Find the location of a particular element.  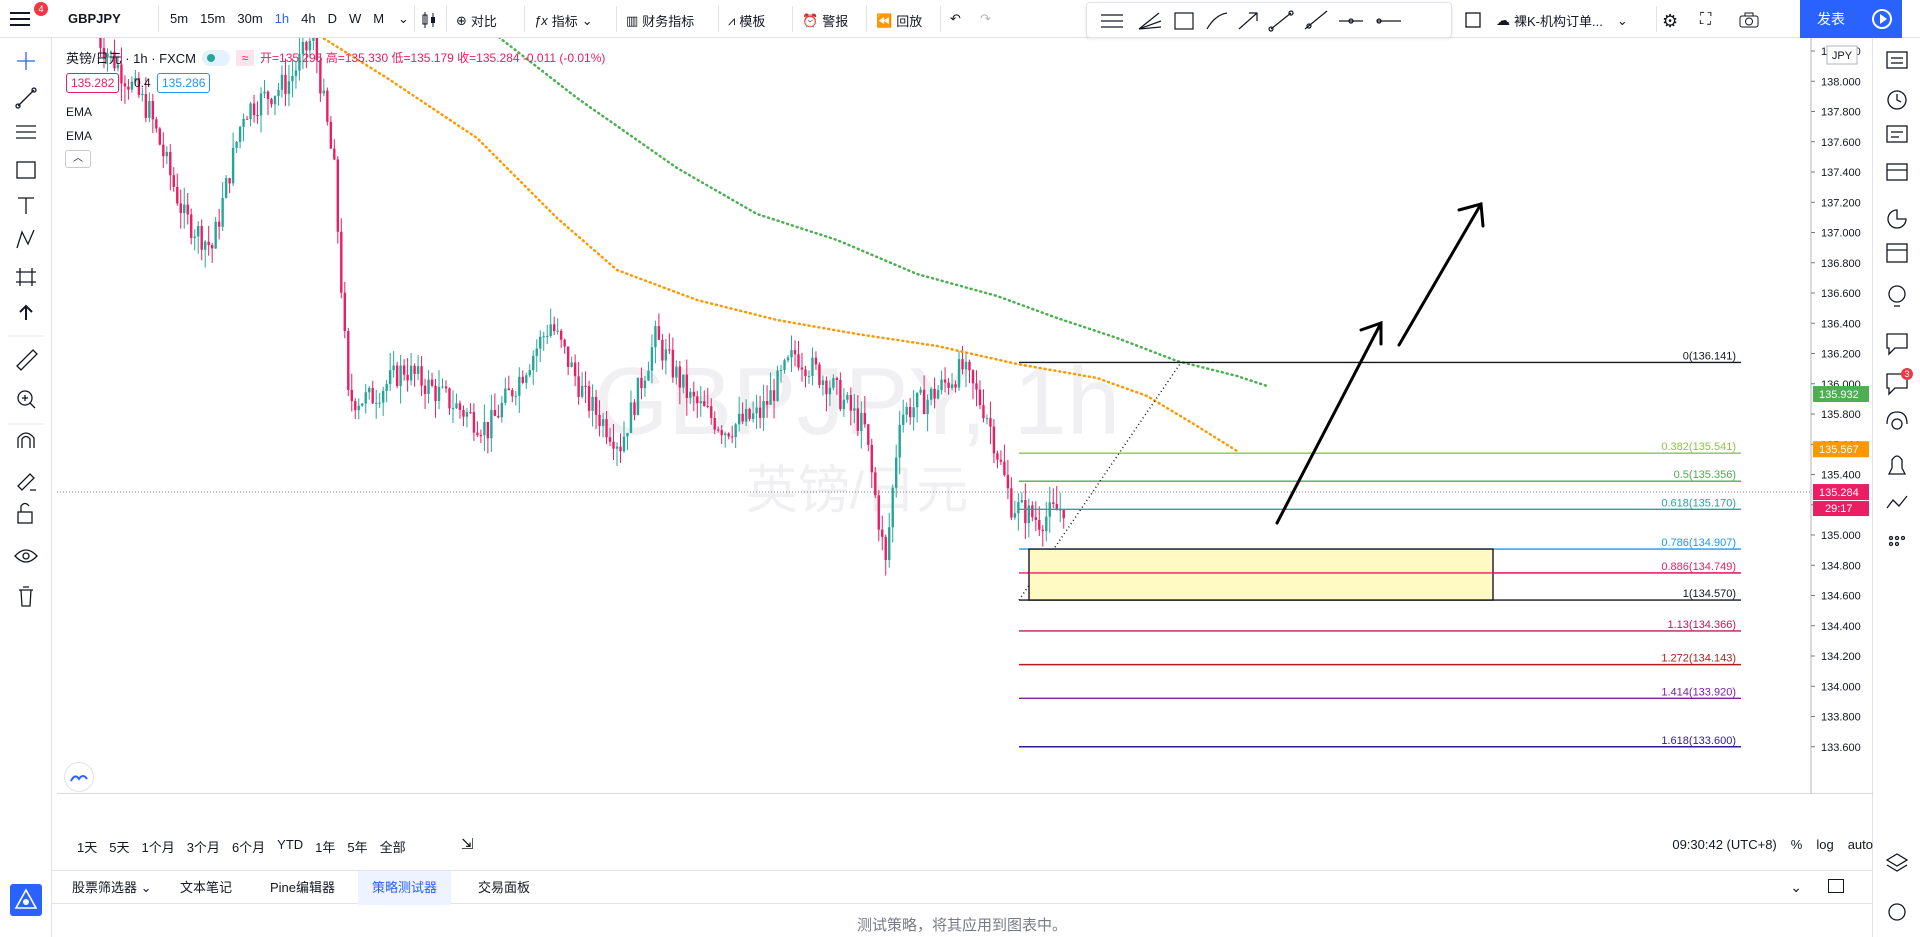

range-1: 5天 is located at coordinates (119, 847).